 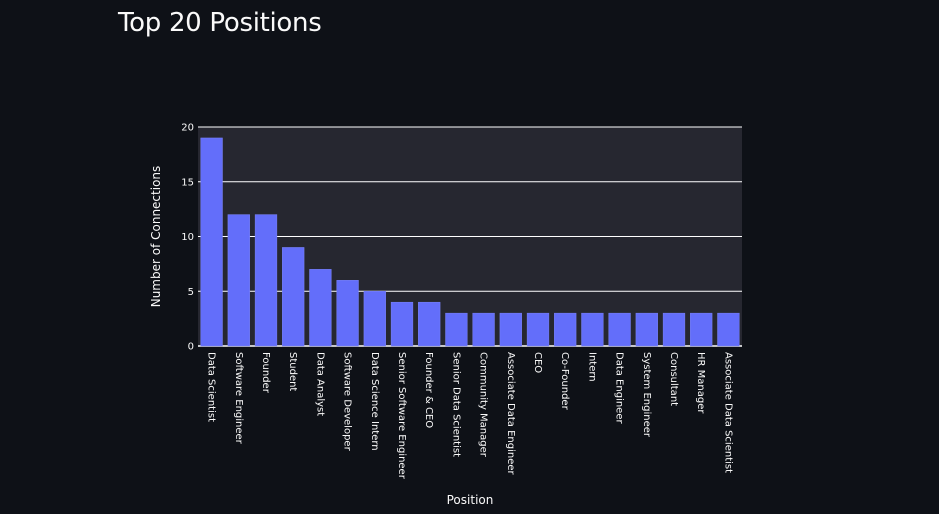 What do you see at coordinates (700, 383) in the screenshot?
I see `x-tick-label: HR Manager` at bounding box center [700, 383].